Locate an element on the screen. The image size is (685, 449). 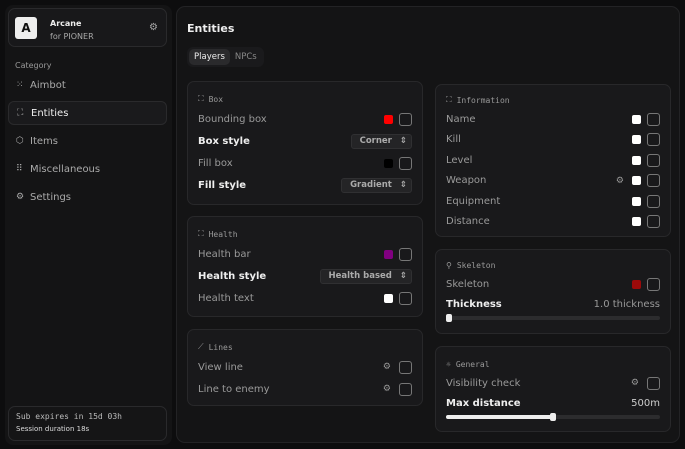
tab-npcs: NPCs is located at coordinates (245, 57).